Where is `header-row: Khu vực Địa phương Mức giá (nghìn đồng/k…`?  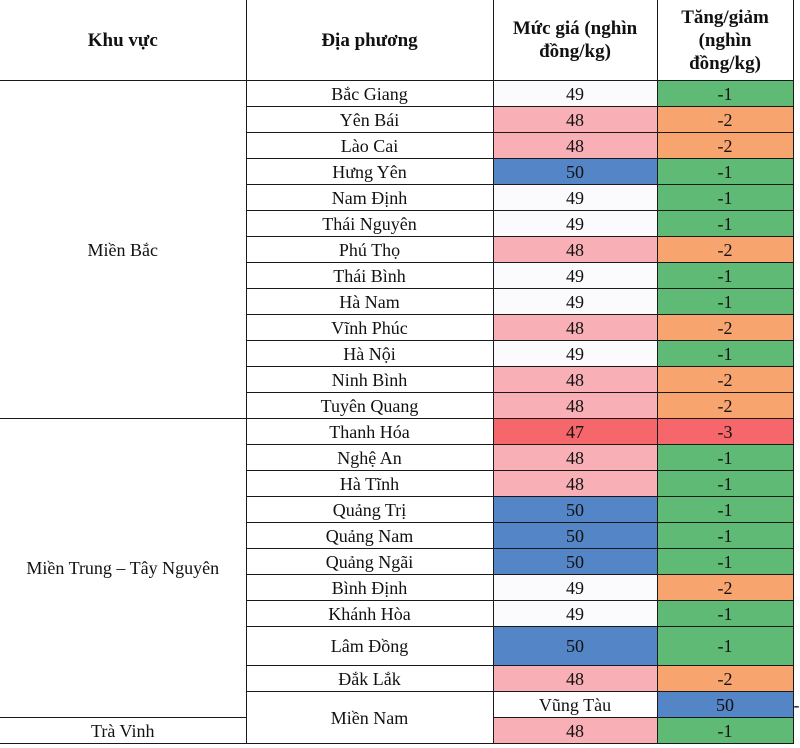
header-row: Khu vực Địa phương Mức giá (nghìn đồng/k… is located at coordinates (397, 40).